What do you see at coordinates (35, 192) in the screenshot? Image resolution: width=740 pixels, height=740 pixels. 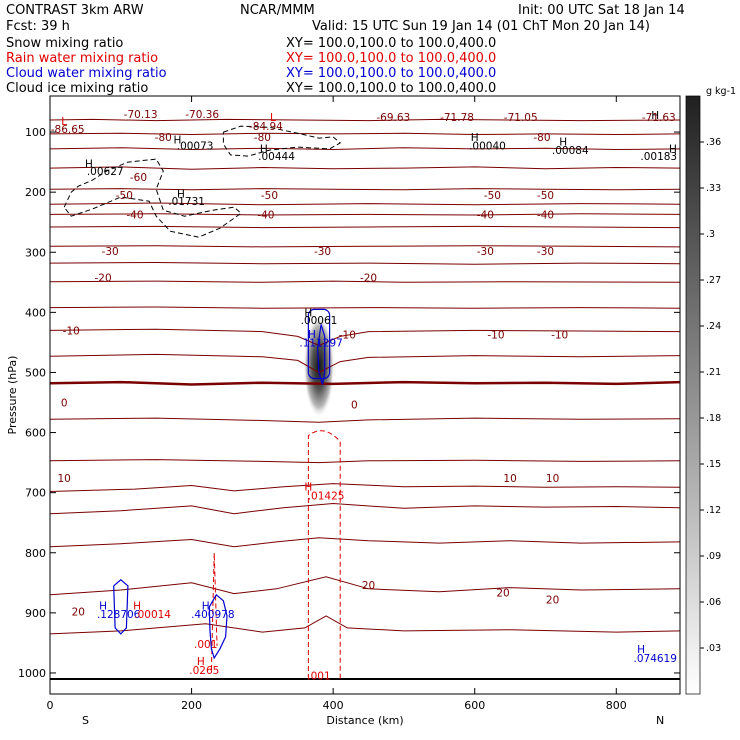 I see `y-tick-label: 200` at bounding box center [35, 192].